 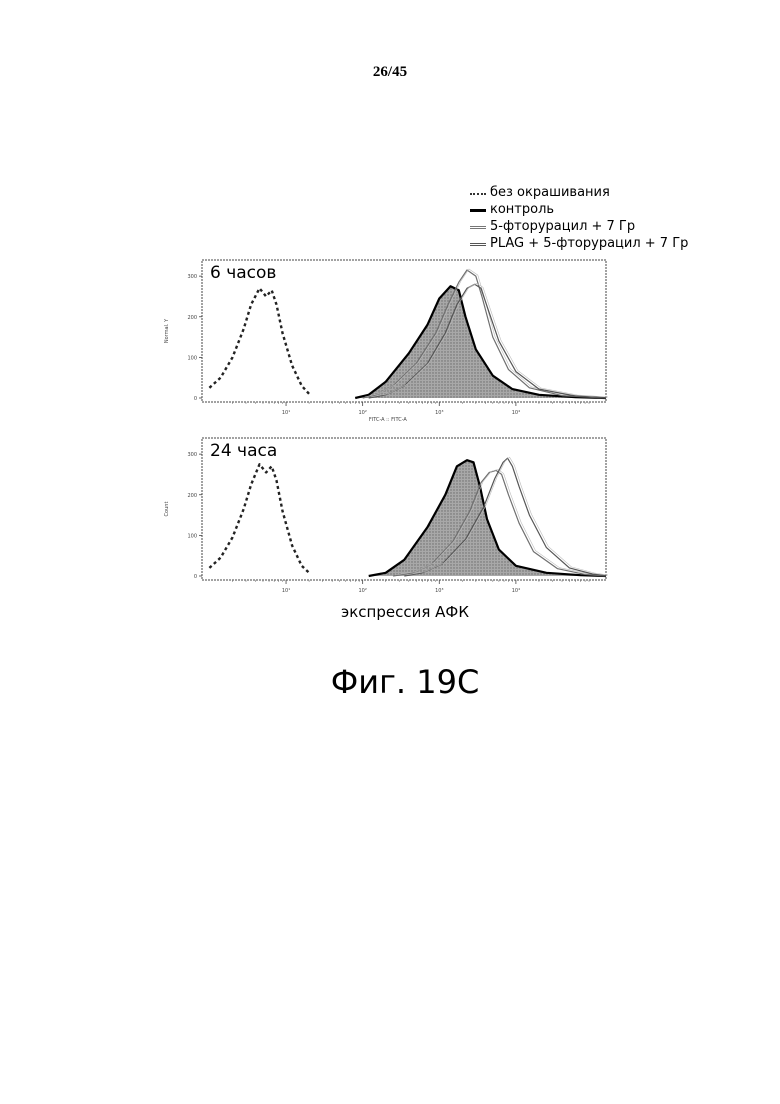 What do you see at coordinates (167, 330) in the screenshot?
I see `y-axis-label: Normal. Y` at bounding box center [167, 330].